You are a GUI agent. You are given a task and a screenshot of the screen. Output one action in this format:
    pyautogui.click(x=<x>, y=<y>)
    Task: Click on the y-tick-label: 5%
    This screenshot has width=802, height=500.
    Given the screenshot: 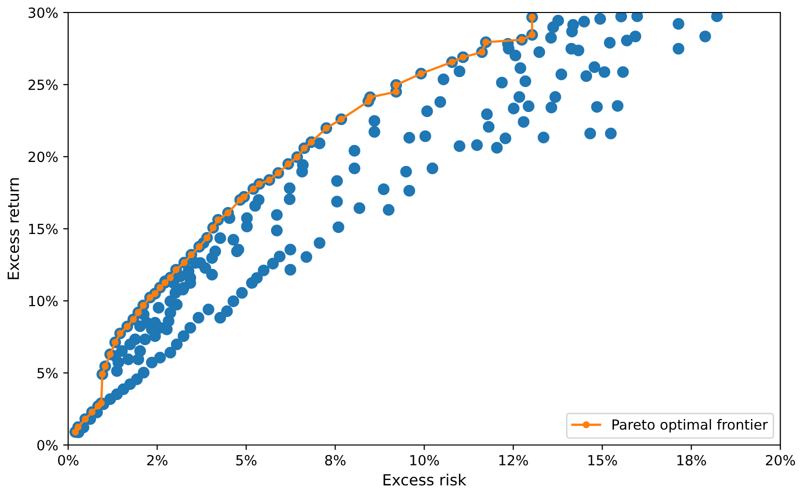 What is the action you would take?
    pyautogui.click(x=47, y=373)
    